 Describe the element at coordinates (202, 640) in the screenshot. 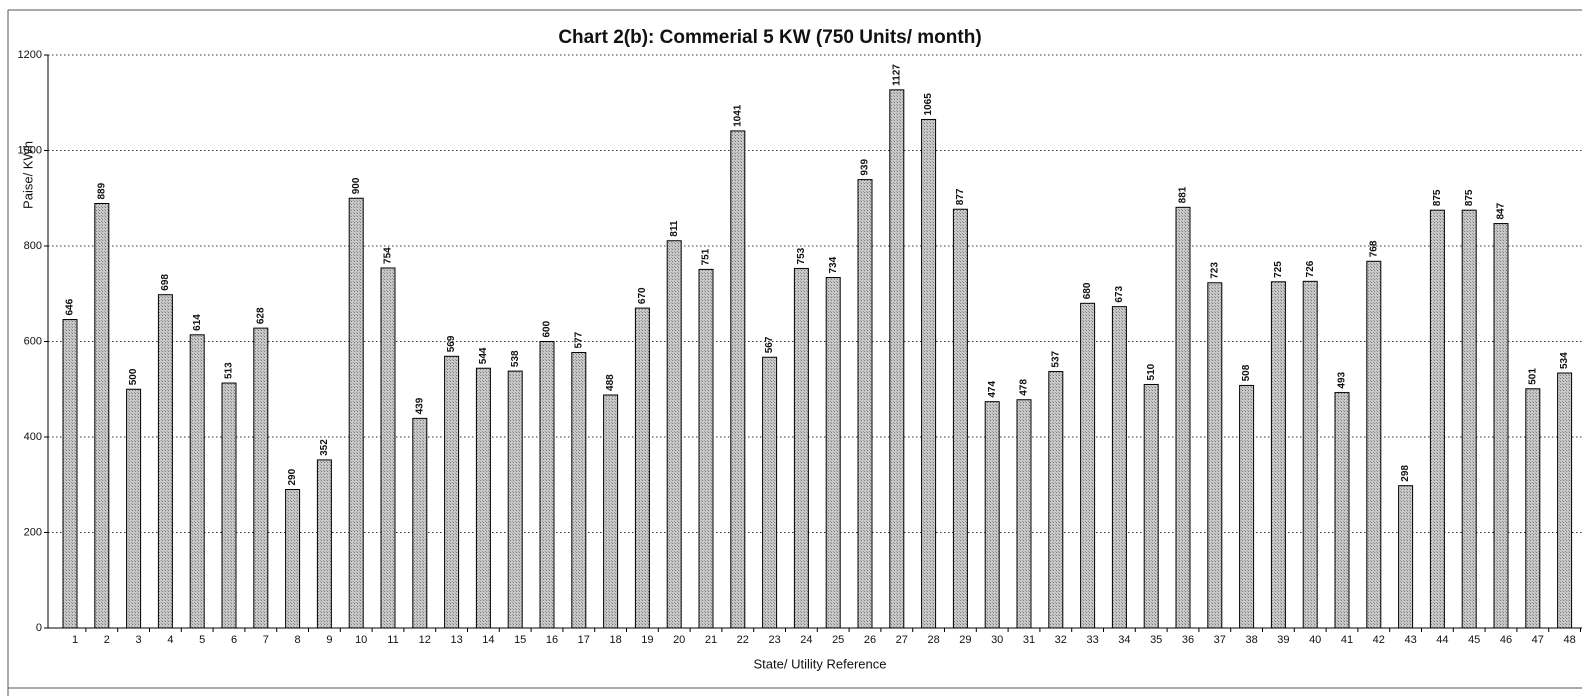

I see `x-tick-label: 5` at that location.